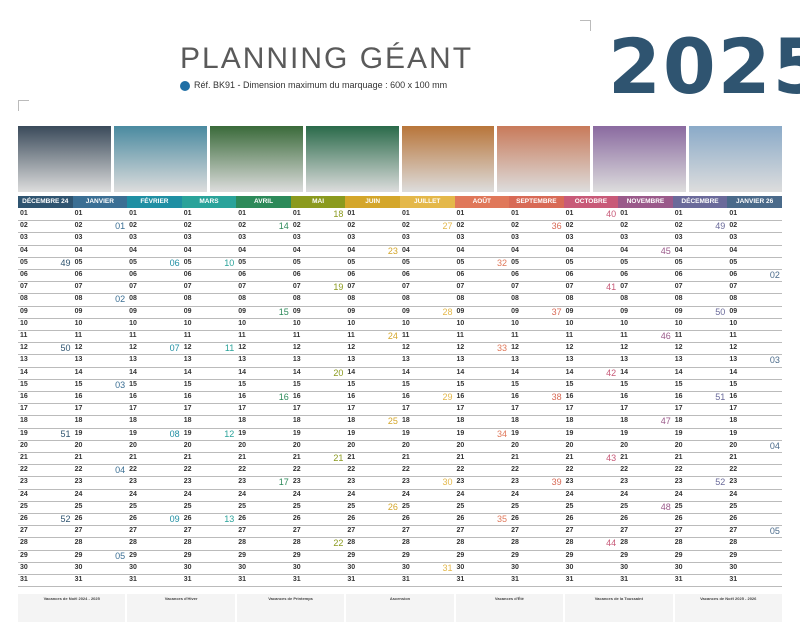  Describe the element at coordinates (536, 349) in the screenshot. I see `day-row: 12` at that location.